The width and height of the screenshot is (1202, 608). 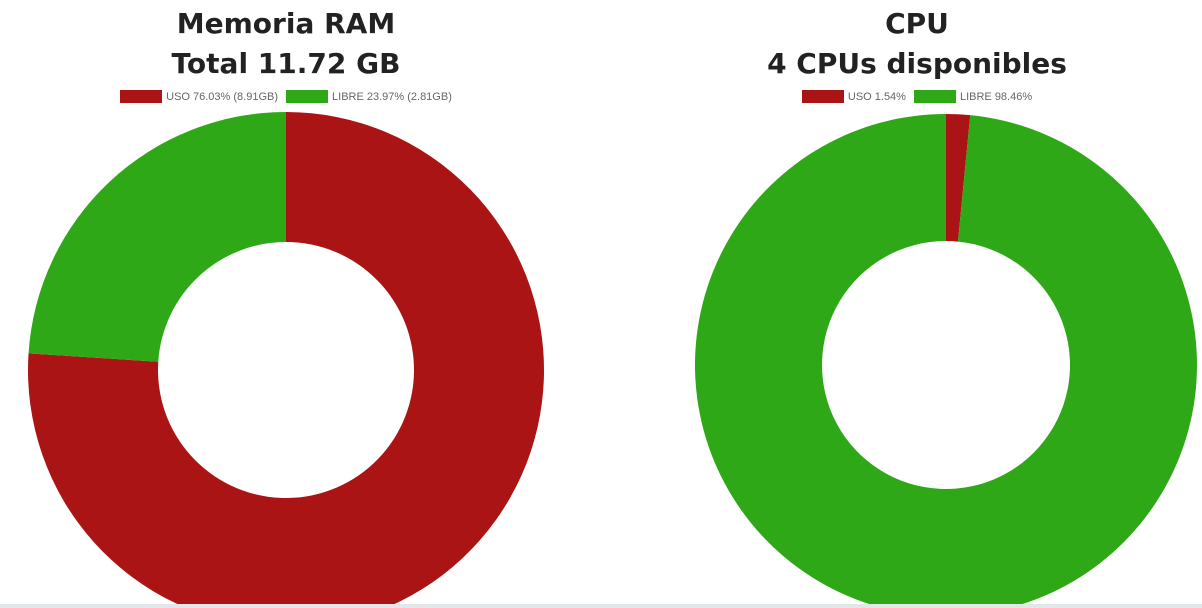 What do you see at coordinates (286, 23) in the screenshot?
I see `ram-title-line-1: Memoria RAM` at bounding box center [286, 23].